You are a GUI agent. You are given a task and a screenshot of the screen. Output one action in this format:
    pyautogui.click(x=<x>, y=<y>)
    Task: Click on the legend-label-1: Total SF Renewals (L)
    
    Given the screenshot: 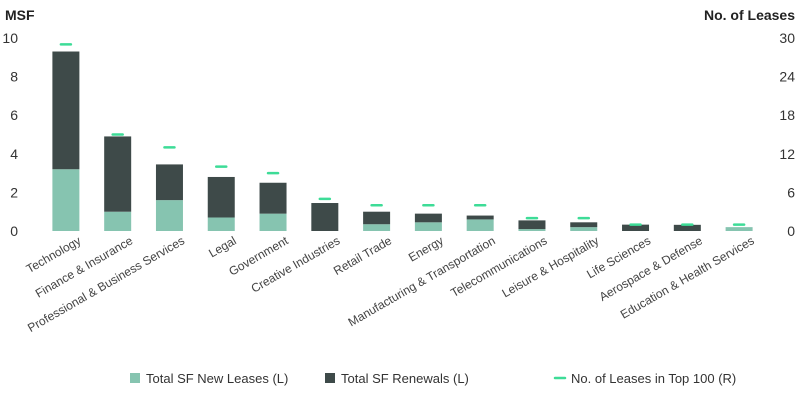 What is the action you would take?
    pyautogui.click(x=405, y=378)
    